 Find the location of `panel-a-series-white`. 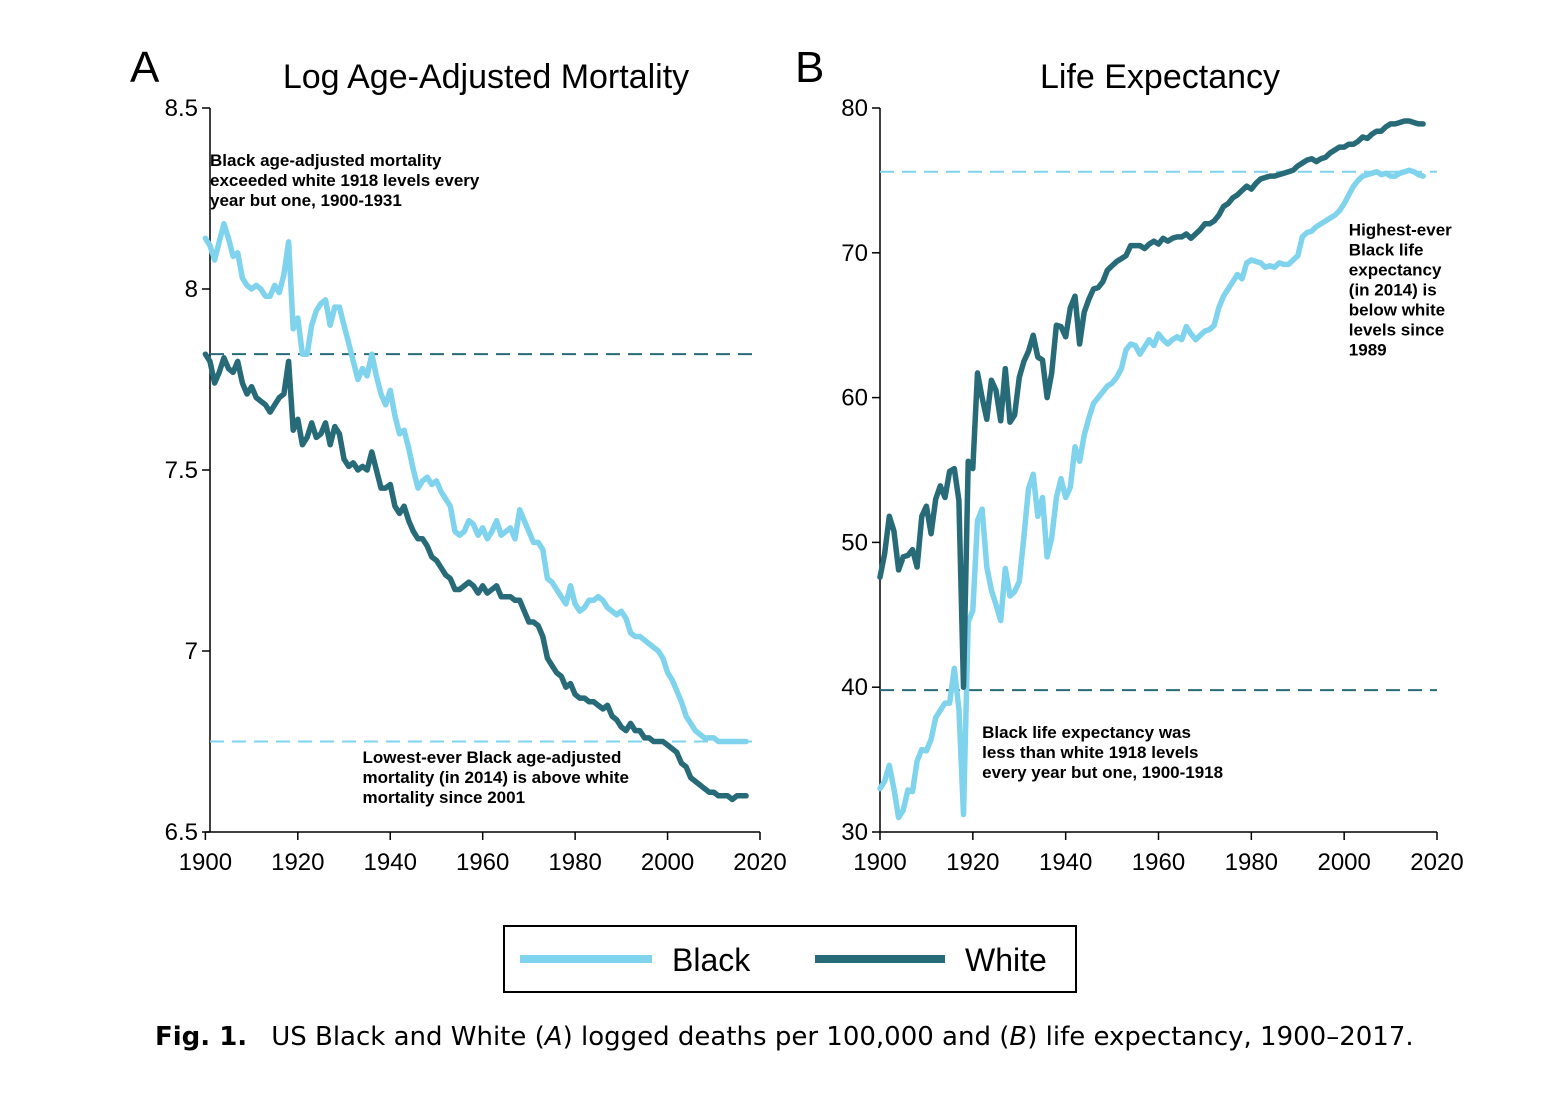

panel-a-series-white is located at coordinates (475, 577).